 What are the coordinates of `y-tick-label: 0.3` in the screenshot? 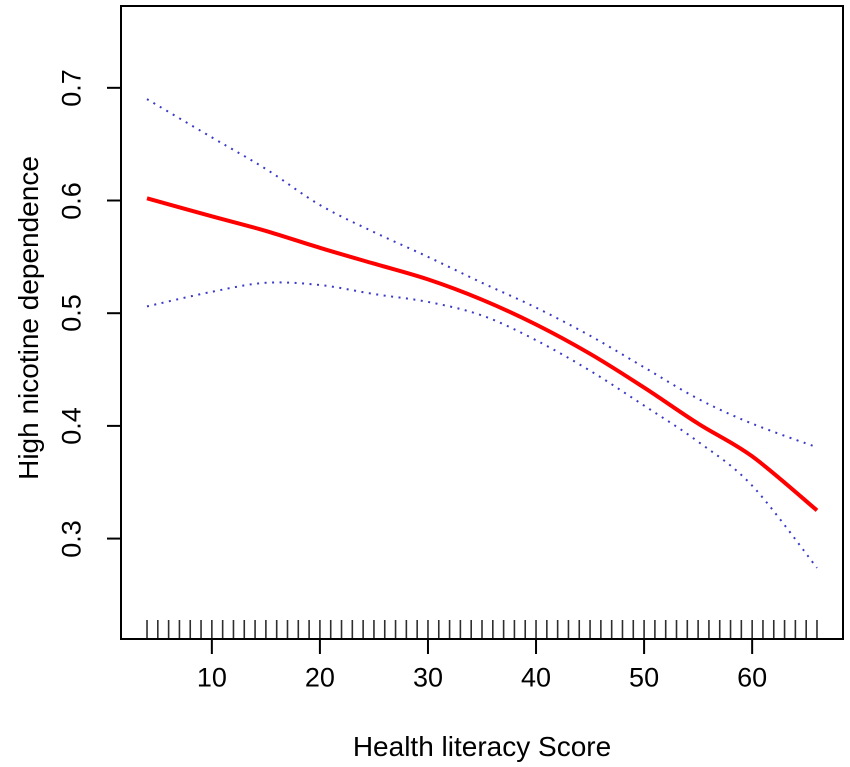 It's located at (71, 538).